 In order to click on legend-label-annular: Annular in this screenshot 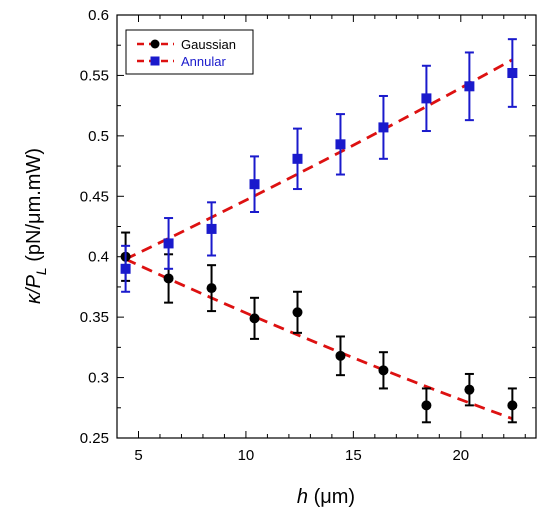, I will do `click(203, 61)`.